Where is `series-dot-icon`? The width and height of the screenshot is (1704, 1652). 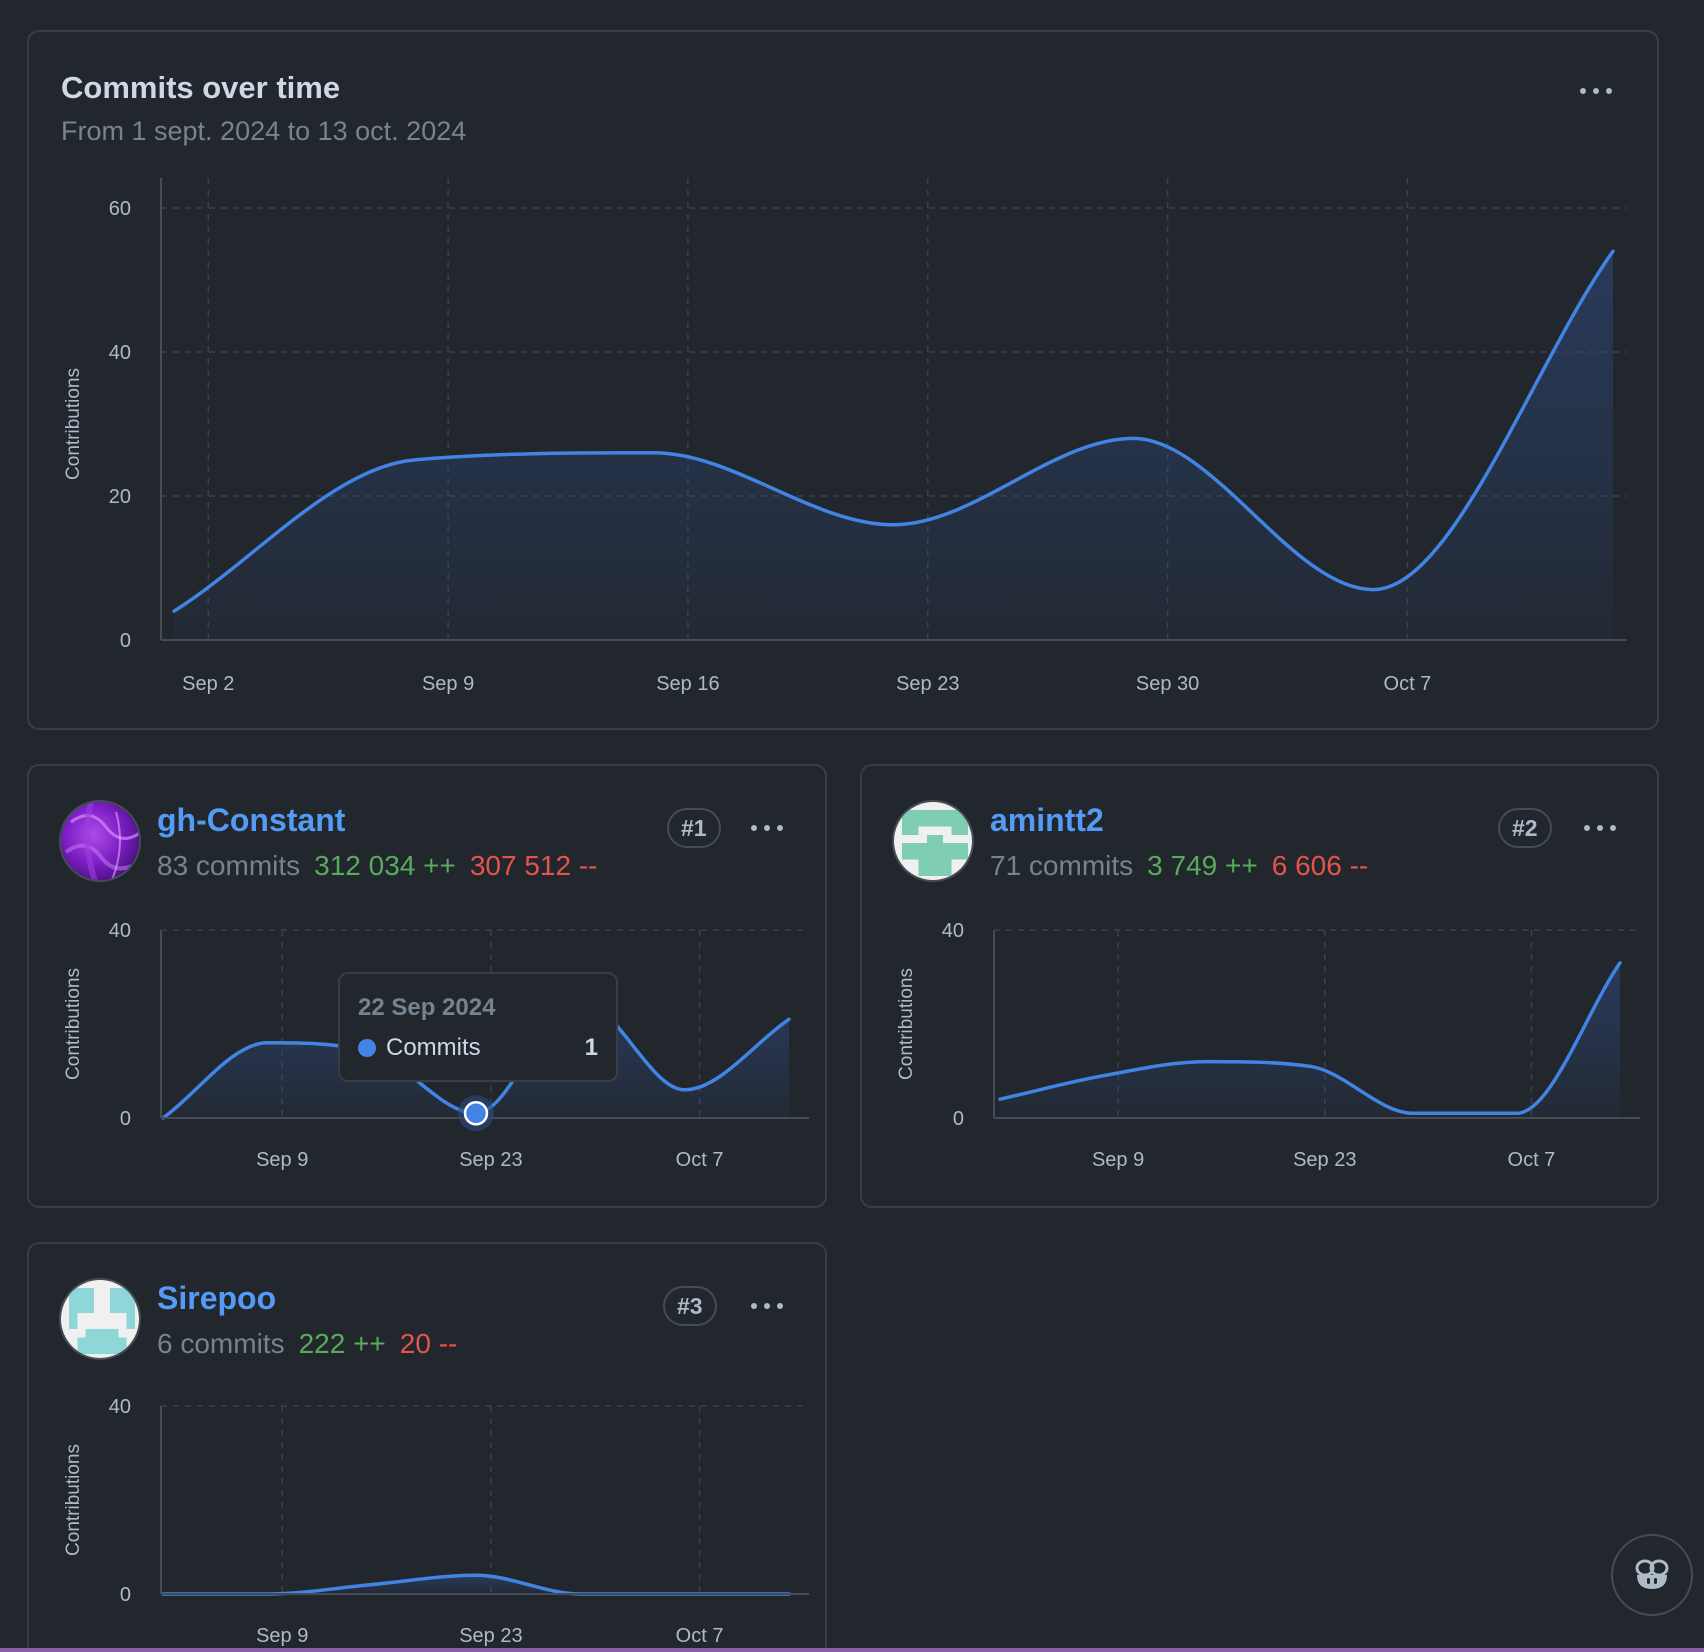
series-dot-icon is located at coordinates (367, 1048).